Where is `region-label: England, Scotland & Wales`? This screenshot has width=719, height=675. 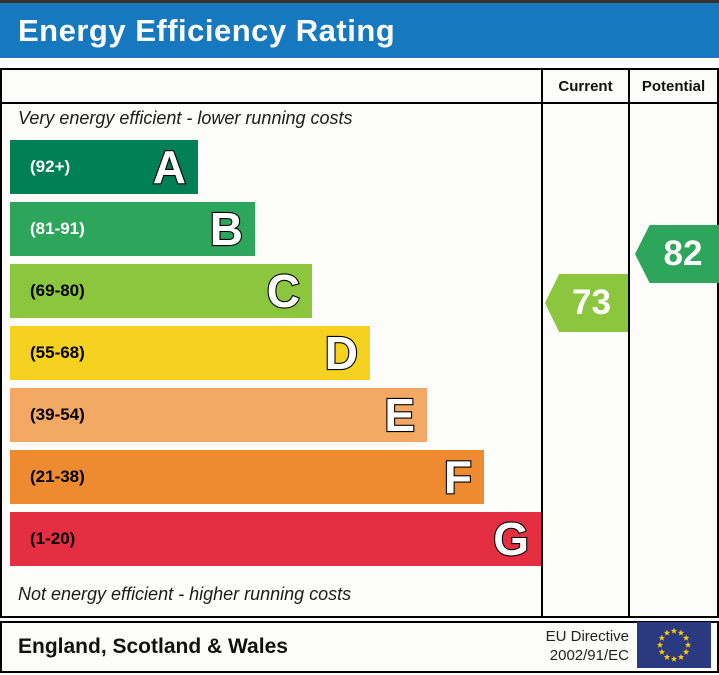
region-label: England, Scotland & Wales is located at coordinates (153, 646).